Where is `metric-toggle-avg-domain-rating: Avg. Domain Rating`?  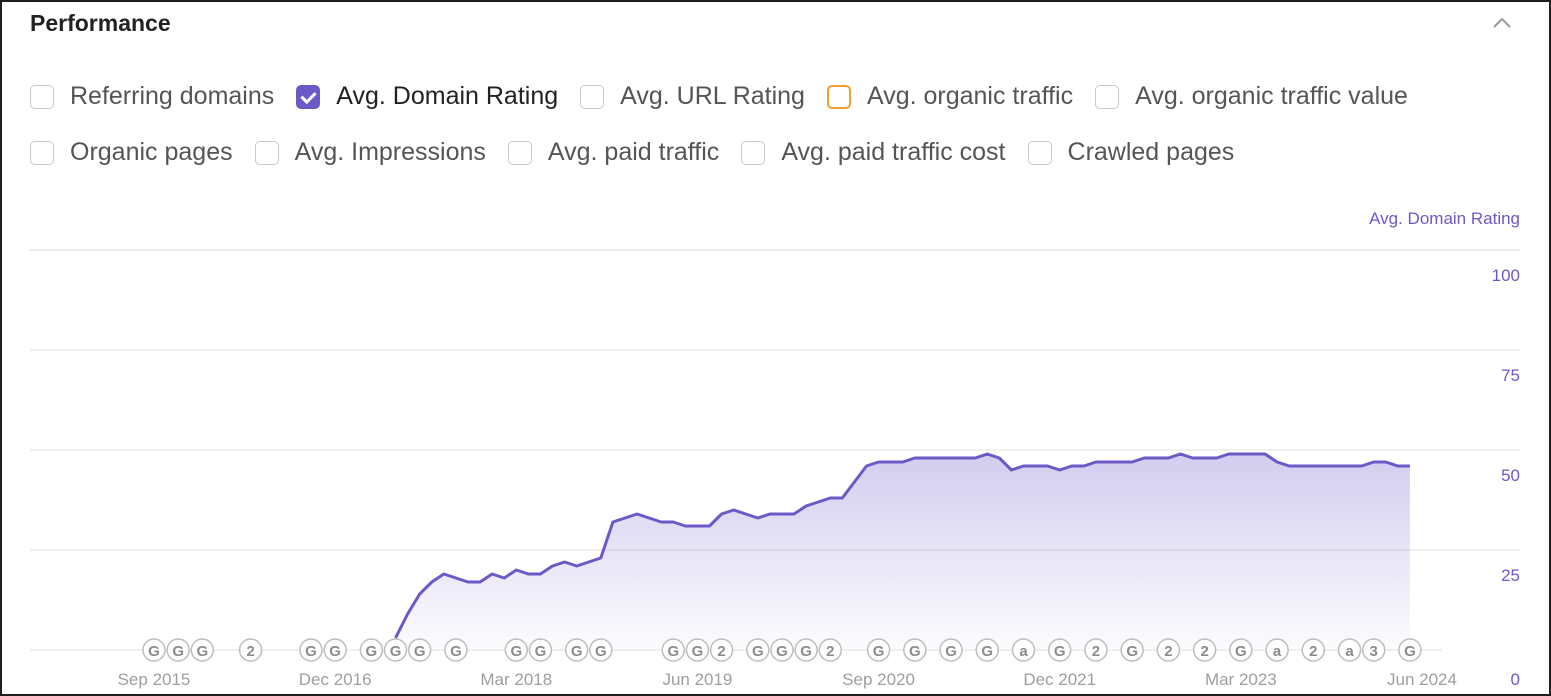 metric-toggle-avg-domain-rating: Avg. Domain Rating is located at coordinates (427, 96).